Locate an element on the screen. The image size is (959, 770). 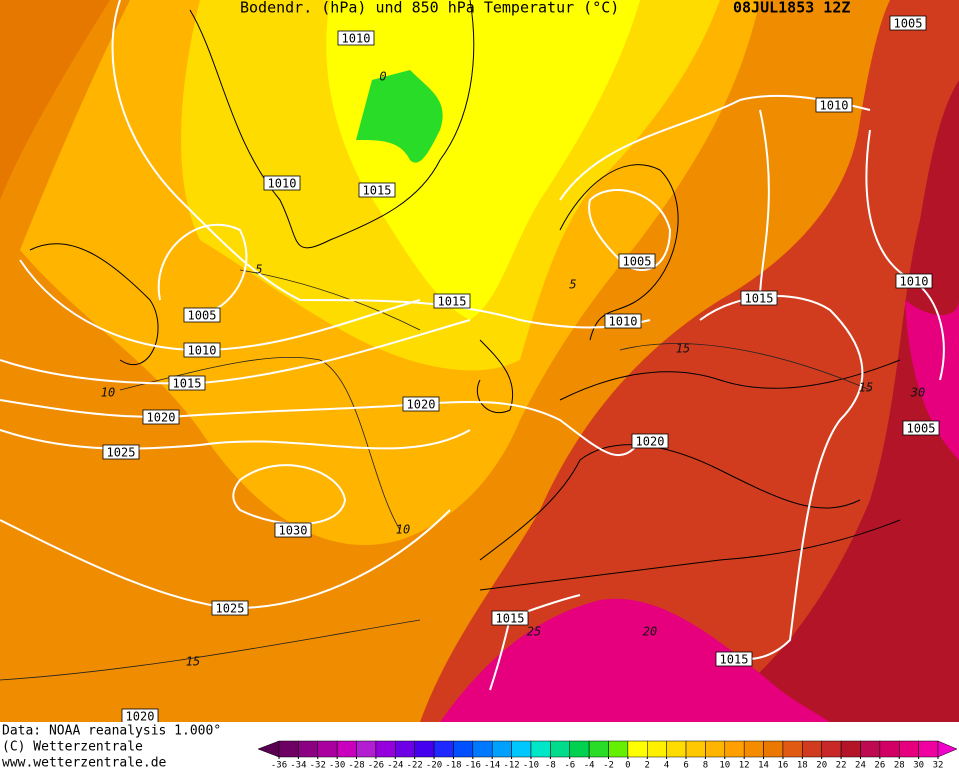
footer-line: www.wetterzentrale.de is located at coordinates (84, 763).